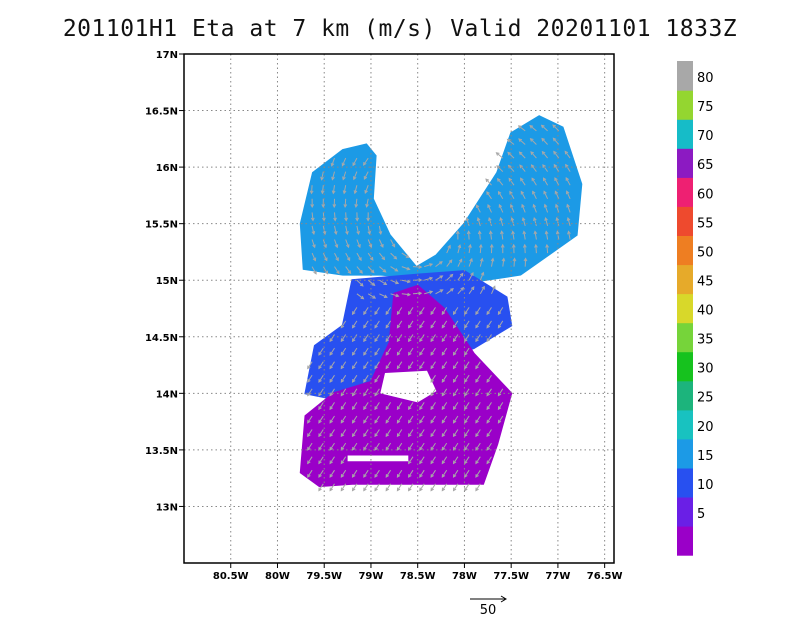 This screenshot has height=618, width=800. What do you see at coordinates (705, 165) in the screenshot?
I see `colorbar-label: 65` at bounding box center [705, 165].